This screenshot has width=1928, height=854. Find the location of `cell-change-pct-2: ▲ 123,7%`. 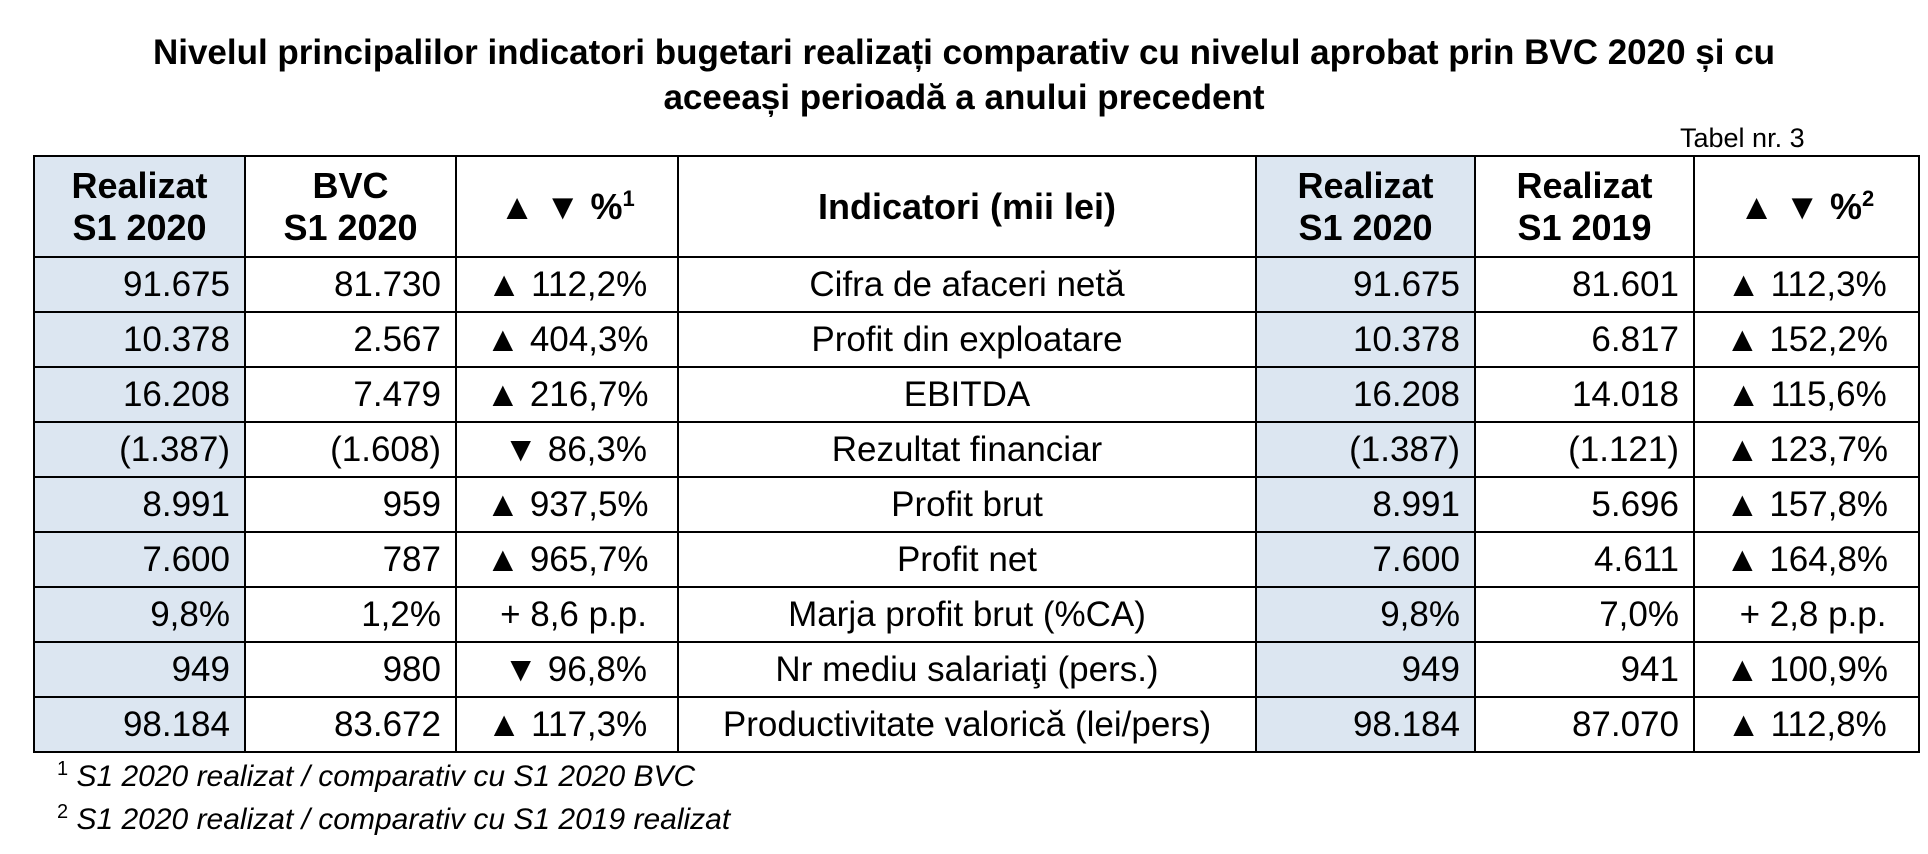

cell-change-pct-2: ▲ 123,7% is located at coordinates (1806, 449).